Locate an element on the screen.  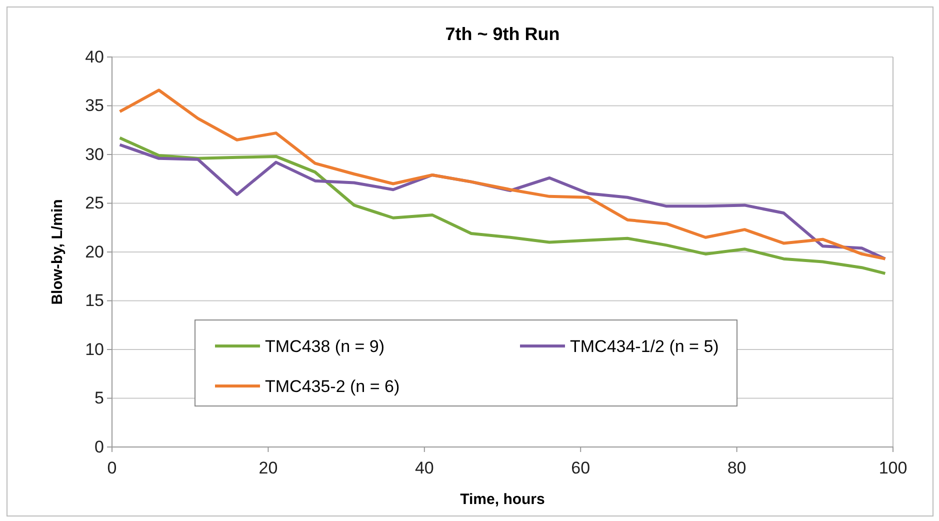
y-tick-label: 5 is located at coordinates (99, 398).